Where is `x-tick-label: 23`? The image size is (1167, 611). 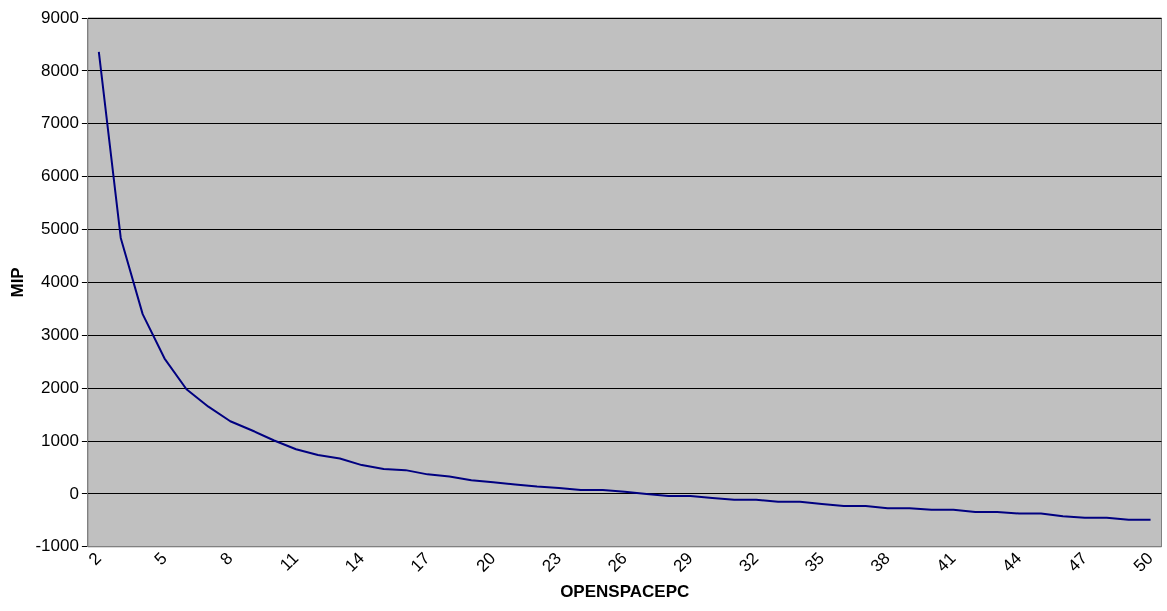
x-tick-label: 23 is located at coordinates (552, 562).